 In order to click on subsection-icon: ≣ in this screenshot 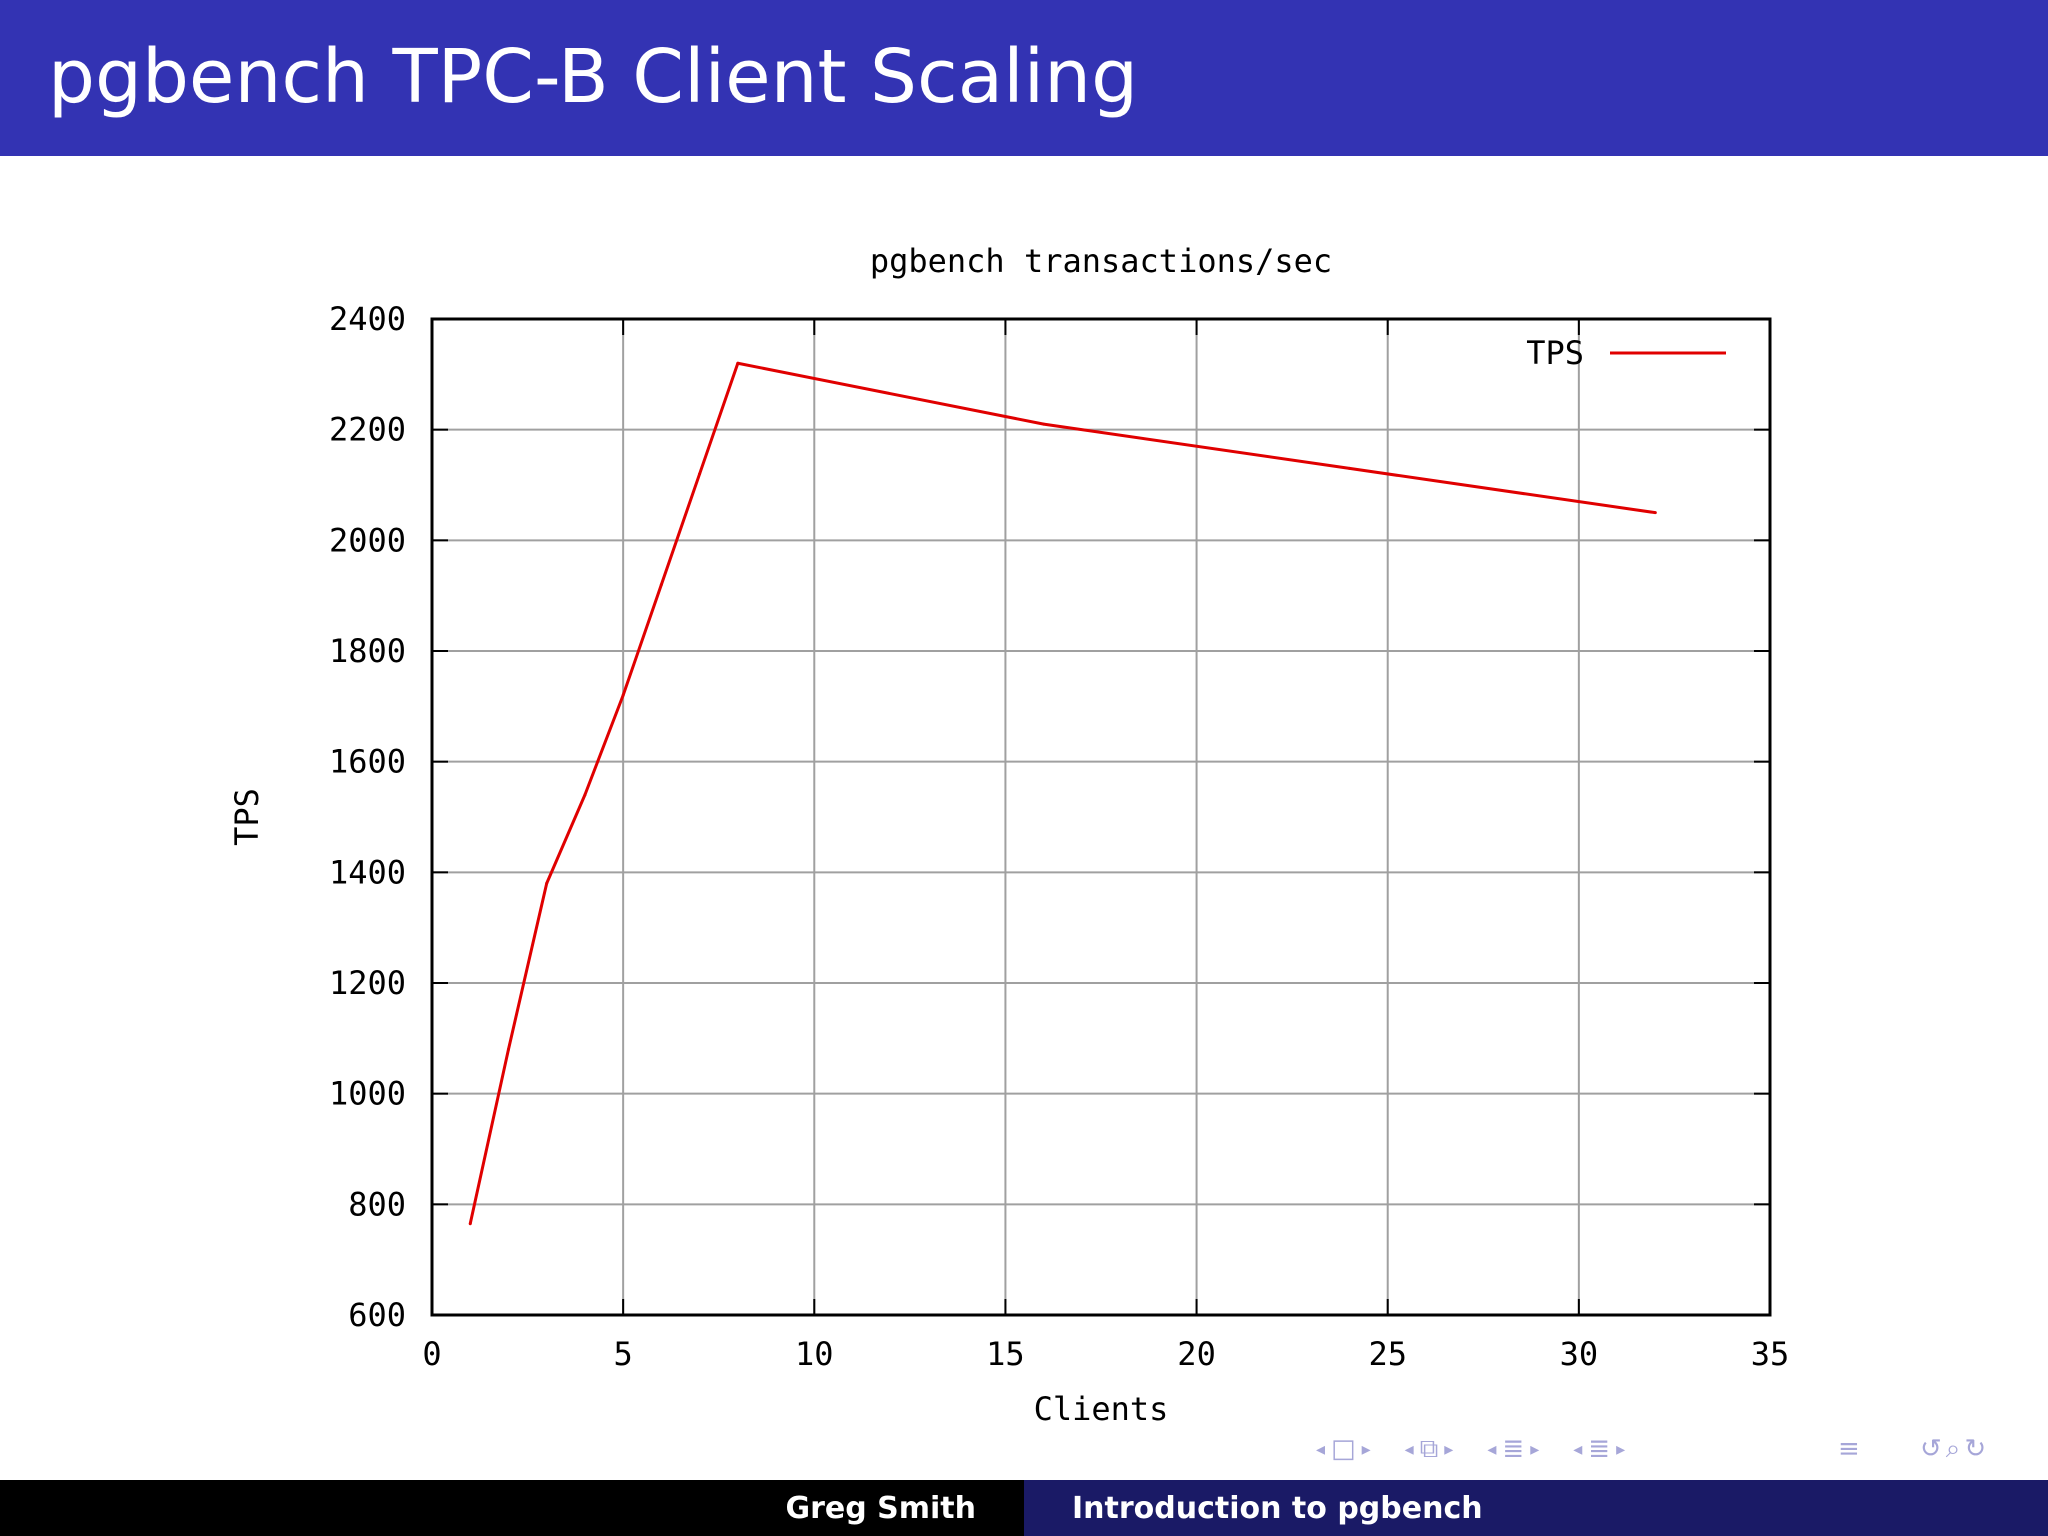, I will do `click(1599, 1449)`.